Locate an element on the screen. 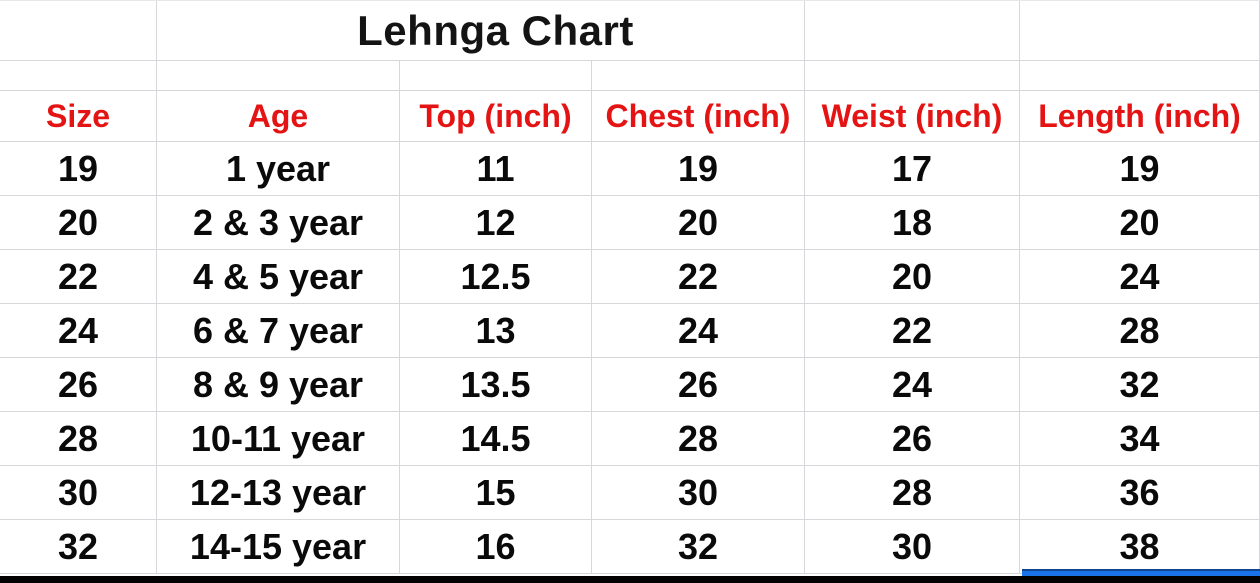  header-cell-length: Length (inch) is located at coordinates (1140, 116).